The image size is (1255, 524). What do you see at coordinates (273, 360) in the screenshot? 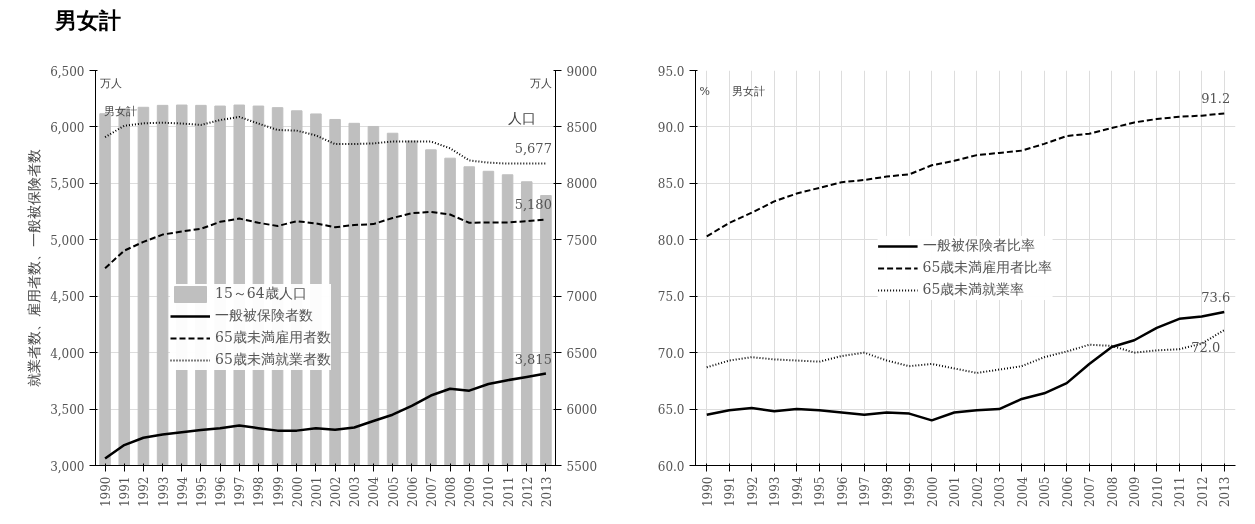
I see `legend-label: 65歳未満就業者数` at bounding box center [273, 360].